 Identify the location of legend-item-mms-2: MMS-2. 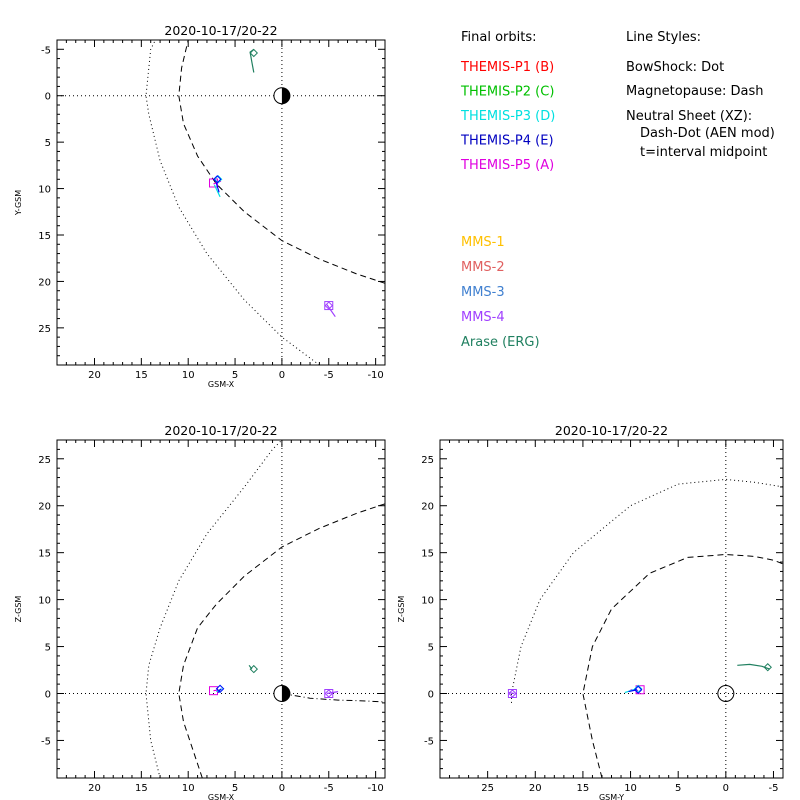
(483, 267).